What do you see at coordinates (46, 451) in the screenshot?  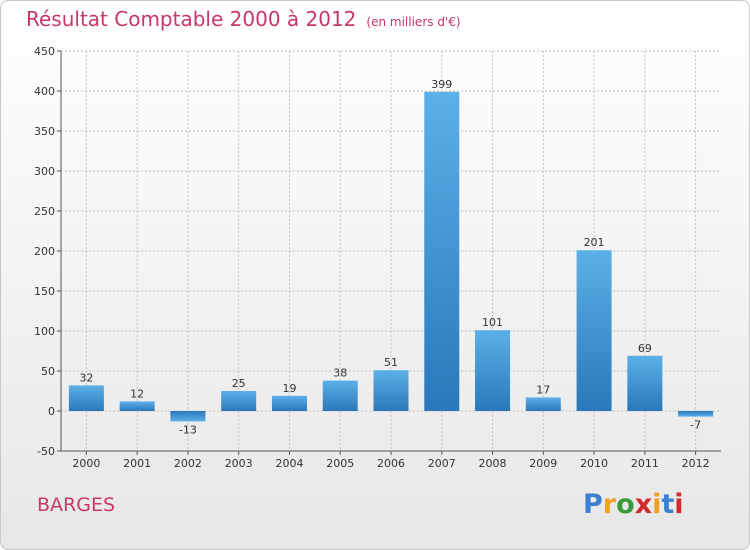 I see `y-tick-label: -50` at bounding box center [46, 451].